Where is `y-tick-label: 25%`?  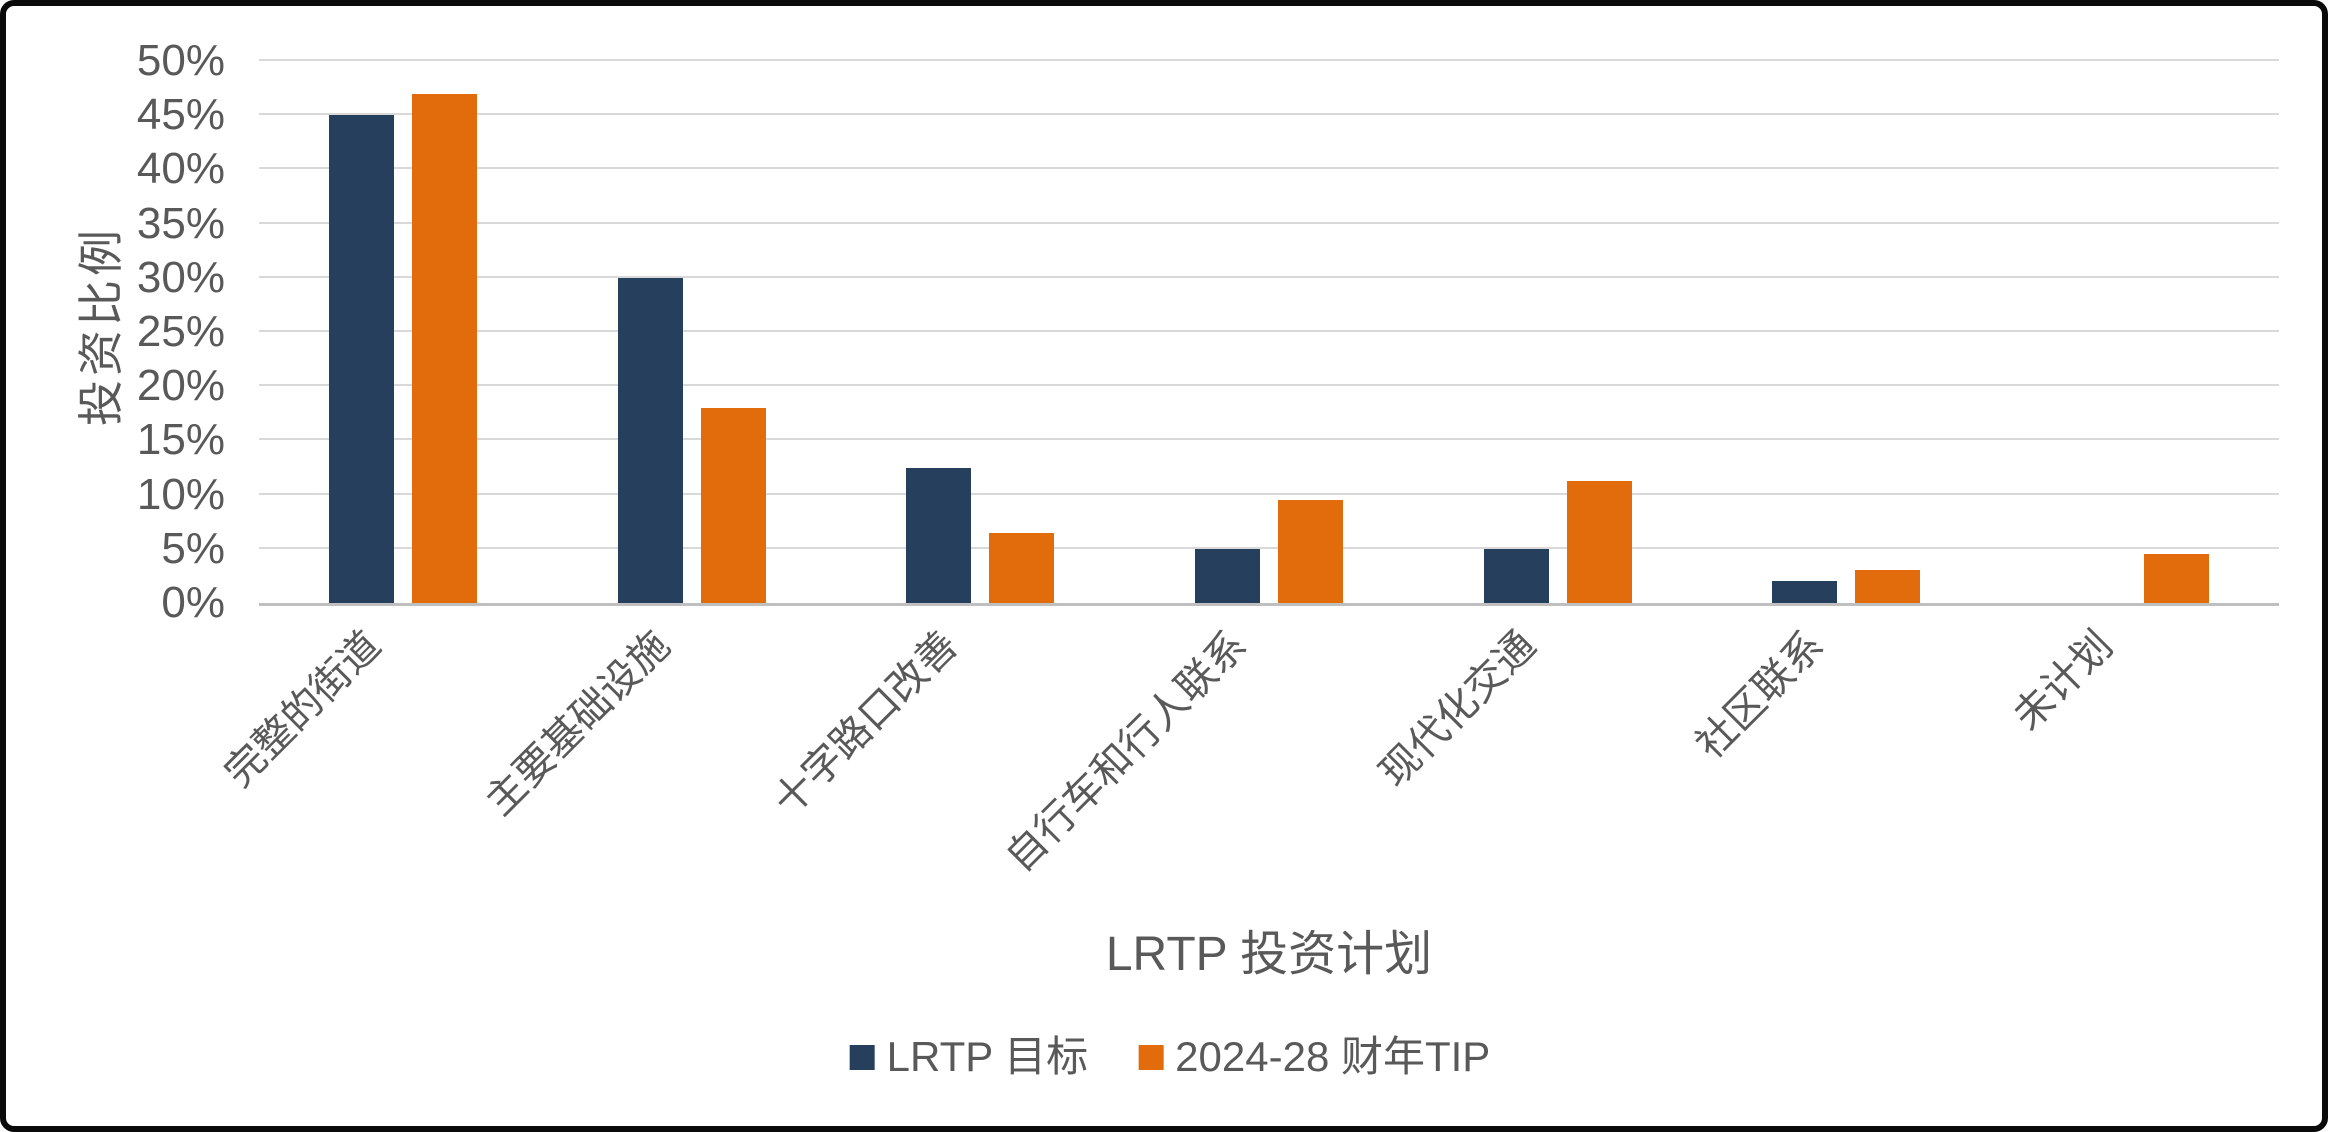 y-tick-label: 25% is located at coordinates (180, 331).